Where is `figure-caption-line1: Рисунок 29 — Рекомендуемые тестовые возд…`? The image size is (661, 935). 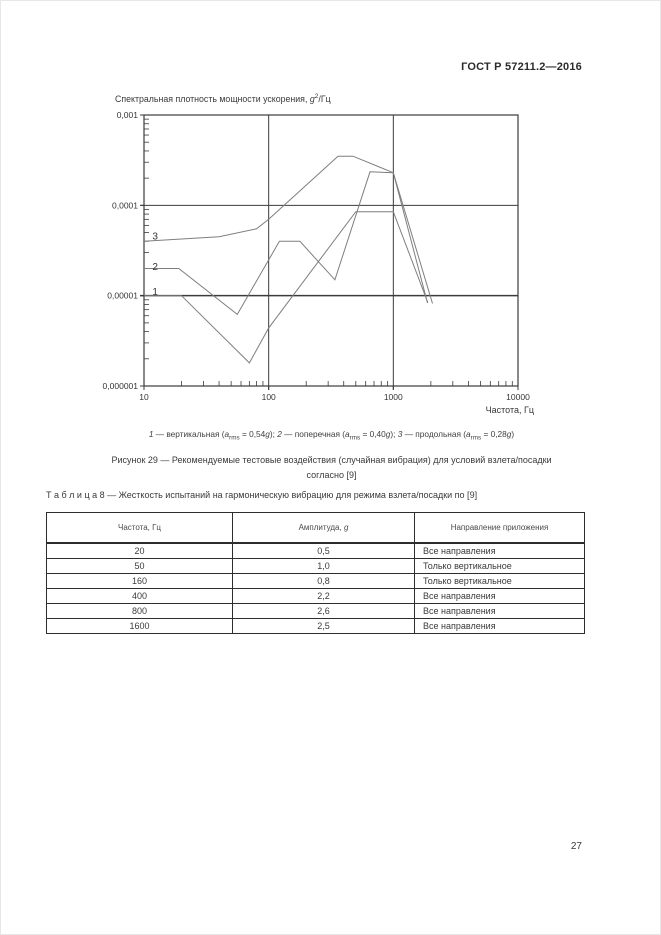 figure-caption-line1: Рисунок 29 — Рекомендуемые тестовые возд… is located at coordinates (331, 460).